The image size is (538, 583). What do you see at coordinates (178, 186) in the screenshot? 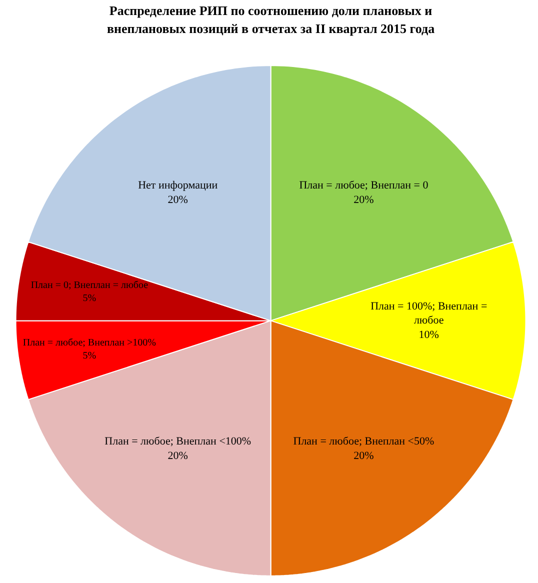
I see `slice-label: Нет информации` at bounding box center [178, 186].